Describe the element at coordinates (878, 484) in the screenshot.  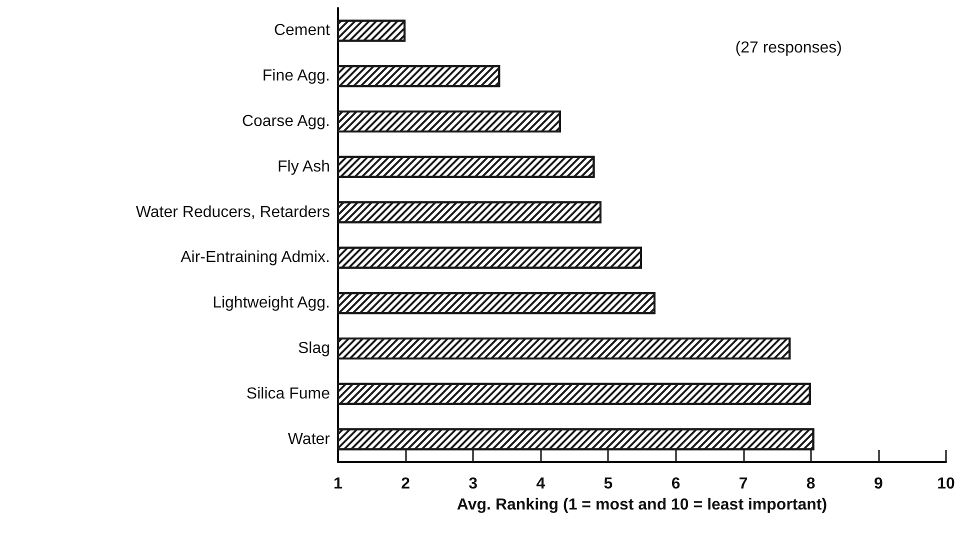
I see `x-tick-label: 9` at that location.